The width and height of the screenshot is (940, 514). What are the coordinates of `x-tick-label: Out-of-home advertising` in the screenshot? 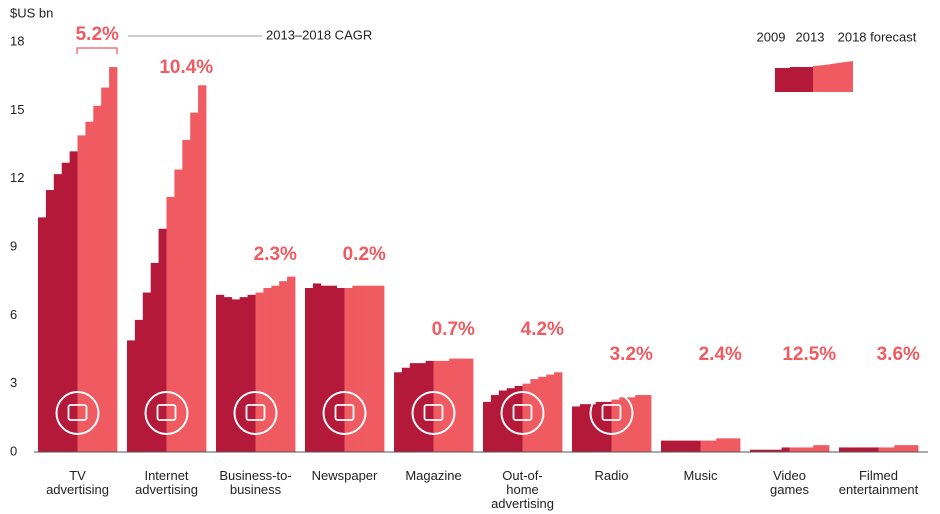 It's located at (522, 489).